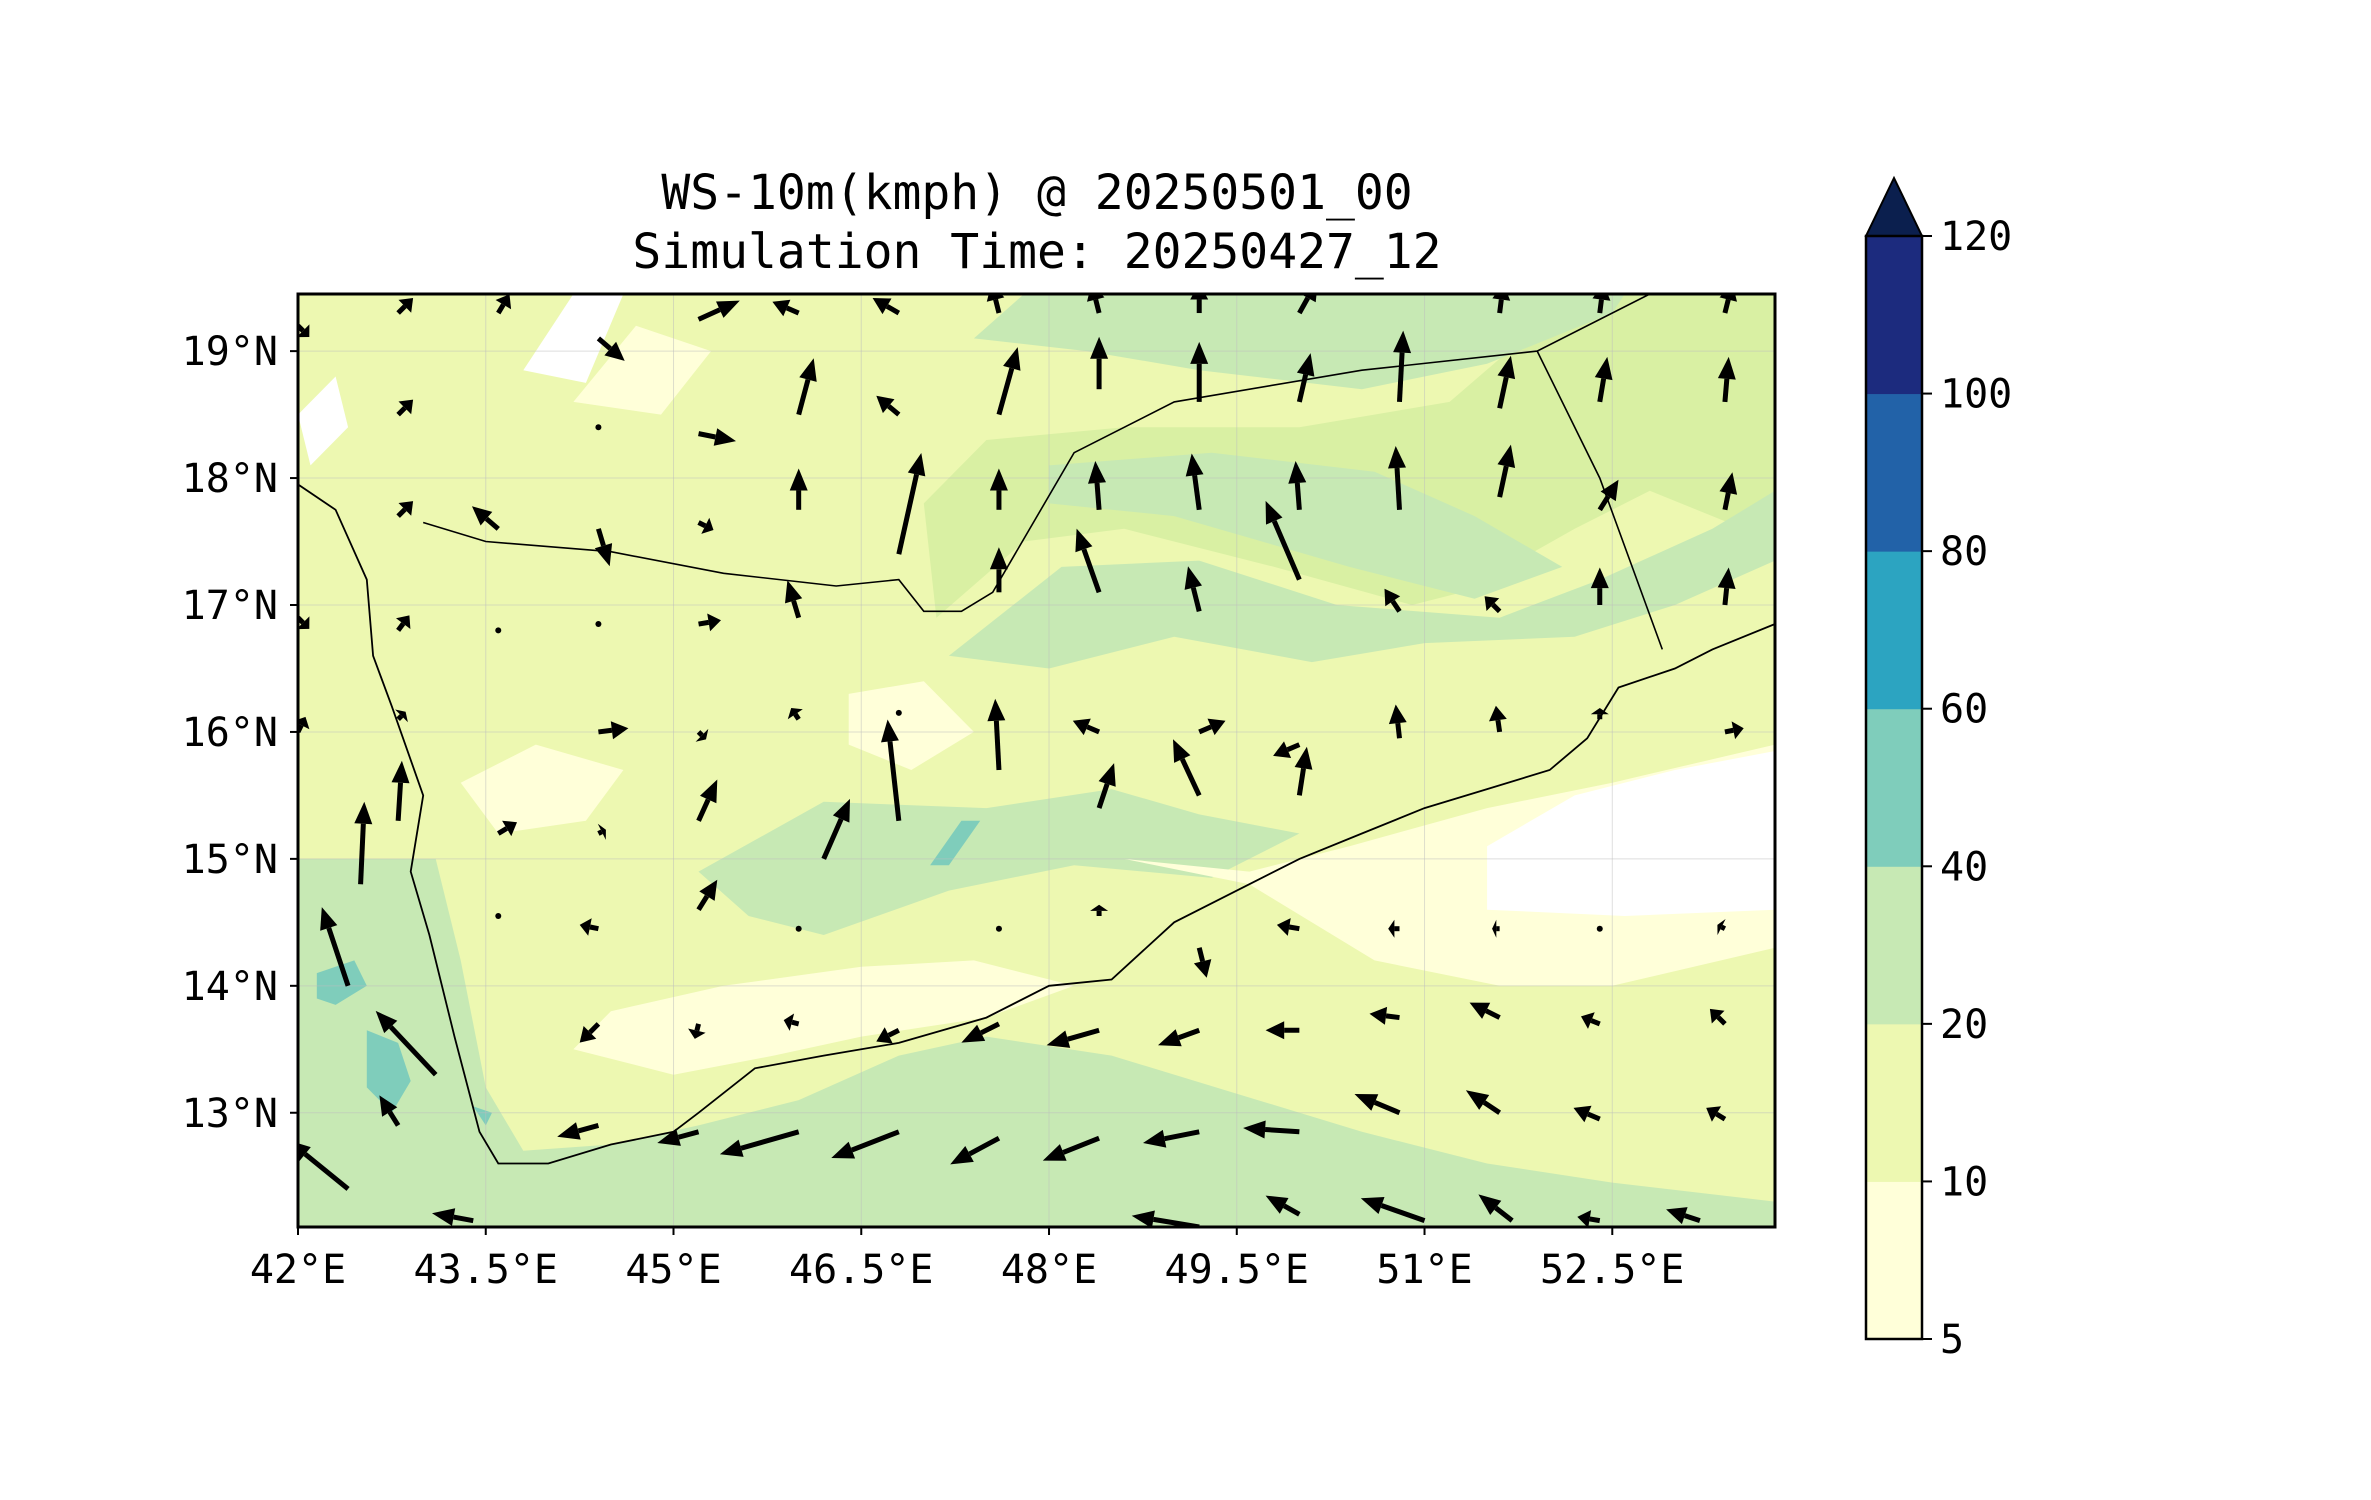  Describe the element at coordinates (1237, 1270) in the screenshot. I see `longitude-tick-label: 49.5°E` at that location.